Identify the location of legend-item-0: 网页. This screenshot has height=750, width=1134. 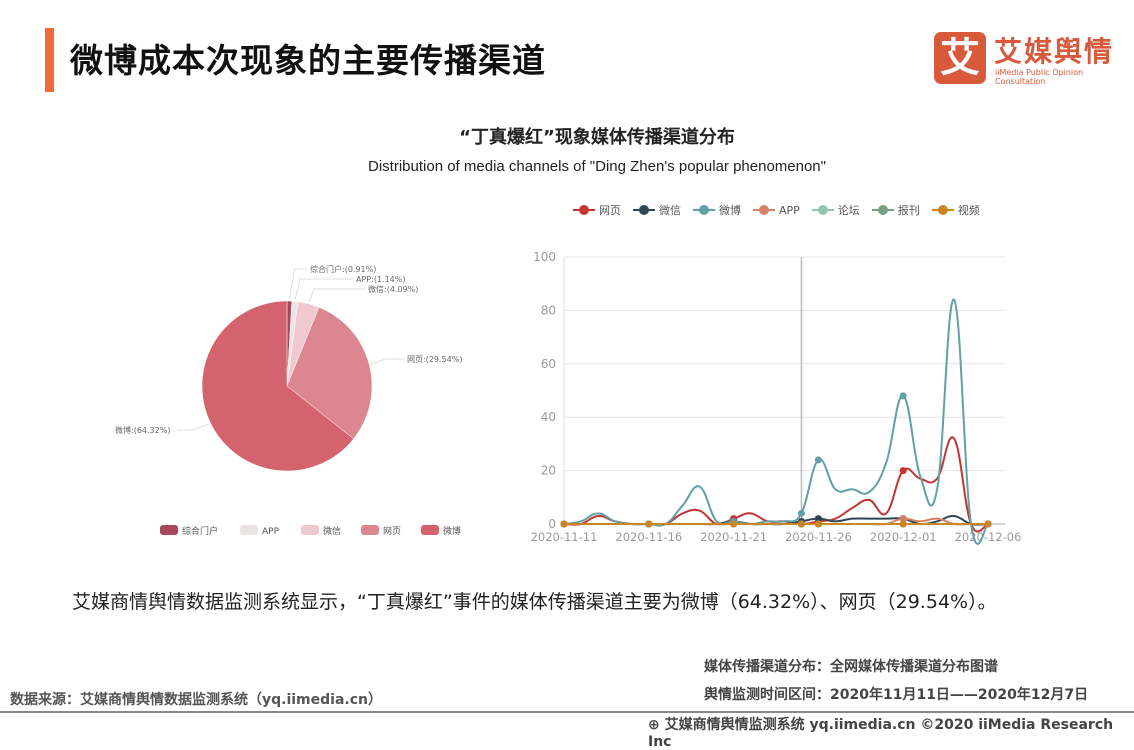
(597, 210).